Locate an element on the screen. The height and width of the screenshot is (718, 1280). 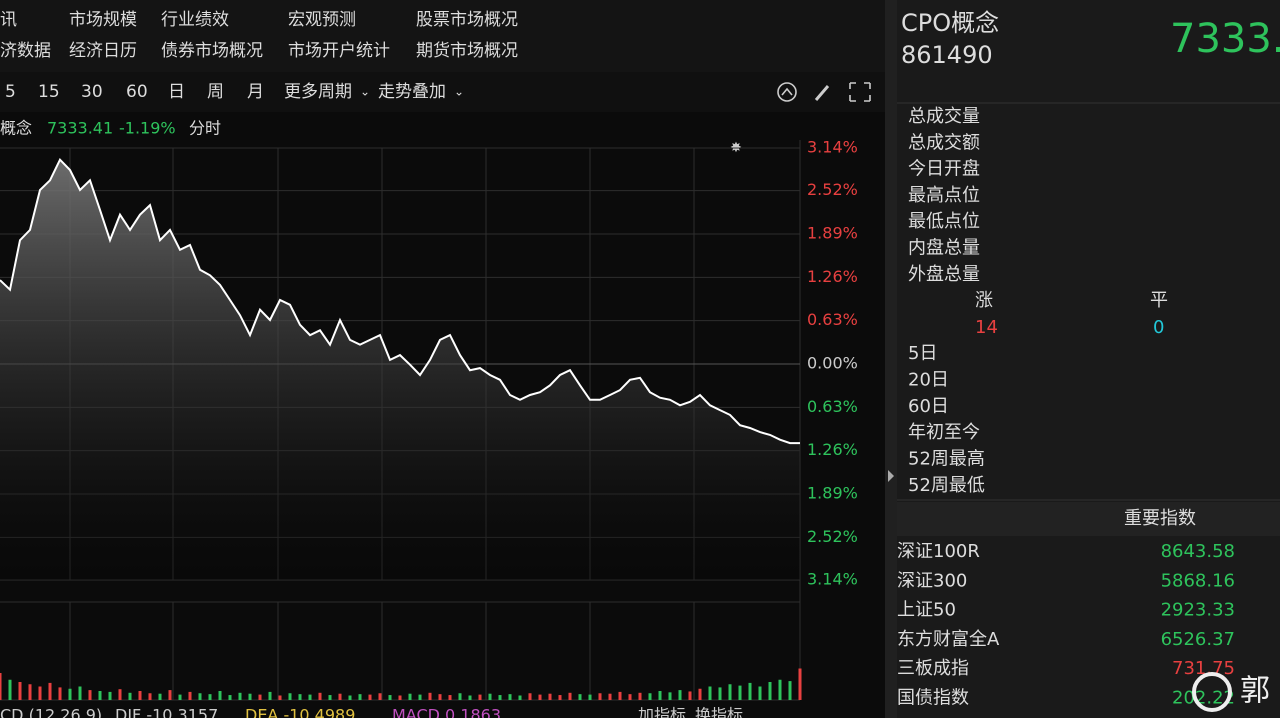
menu-item: 期货市场概况 is located at coordinates (467, 51).